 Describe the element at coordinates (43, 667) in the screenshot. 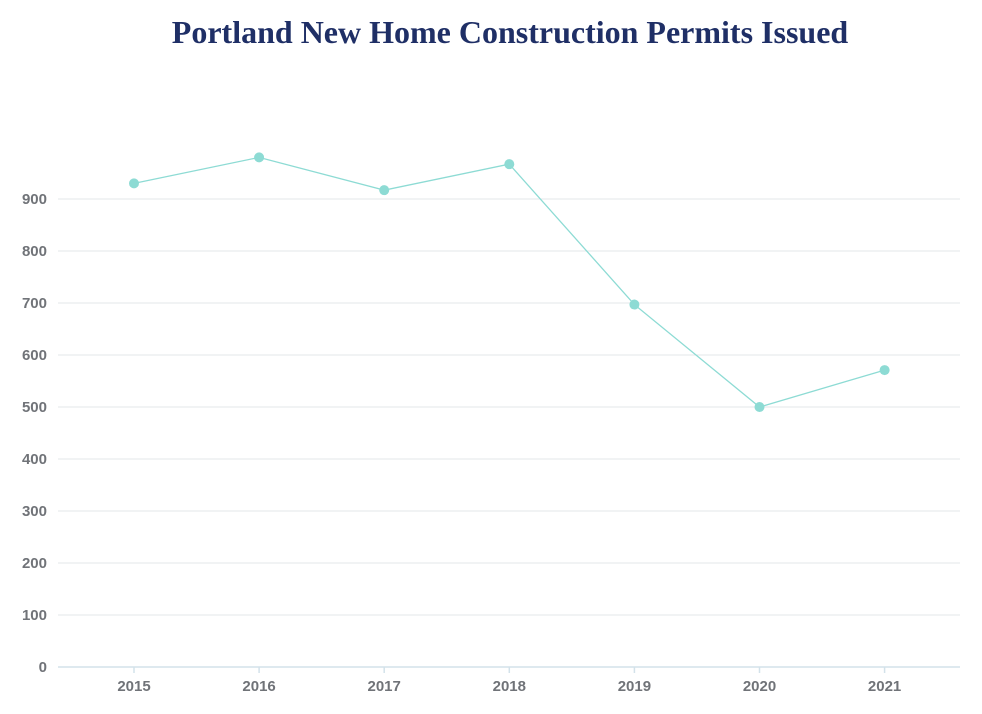

I see `y-tick-label: 0` at that location.